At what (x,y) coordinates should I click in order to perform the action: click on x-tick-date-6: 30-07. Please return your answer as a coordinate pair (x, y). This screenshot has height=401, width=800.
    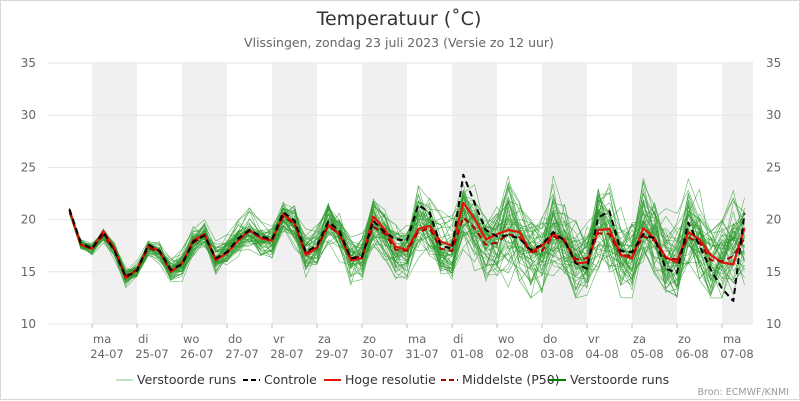
    Looking at the image, I should click on (376, 354).